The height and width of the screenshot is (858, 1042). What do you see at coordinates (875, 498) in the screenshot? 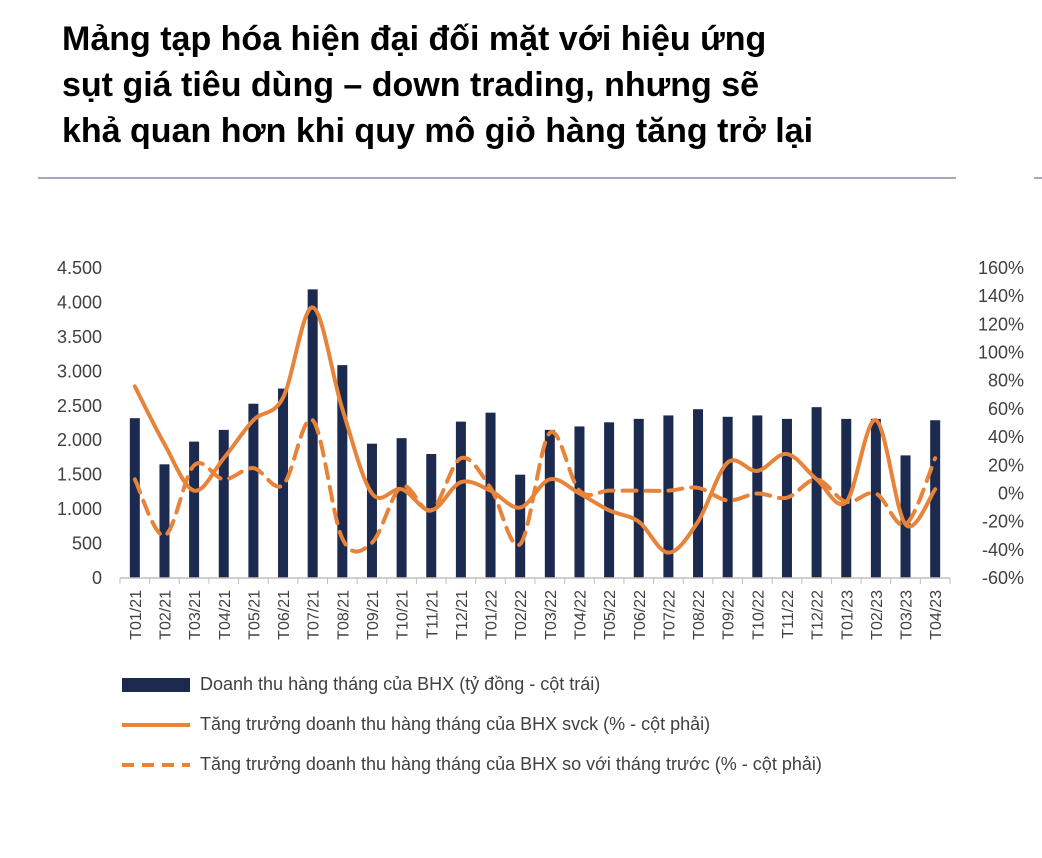
I see `bar-T02/23` at bounding box center [875, 498].